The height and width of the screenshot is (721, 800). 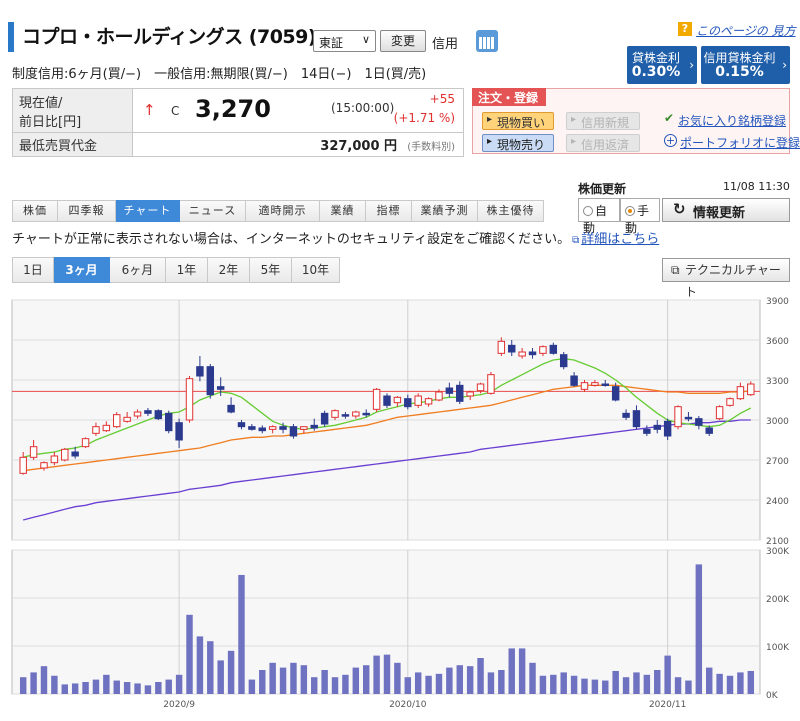 I want to click on volume-axis-label: 200K, so click(x=778, y=600).